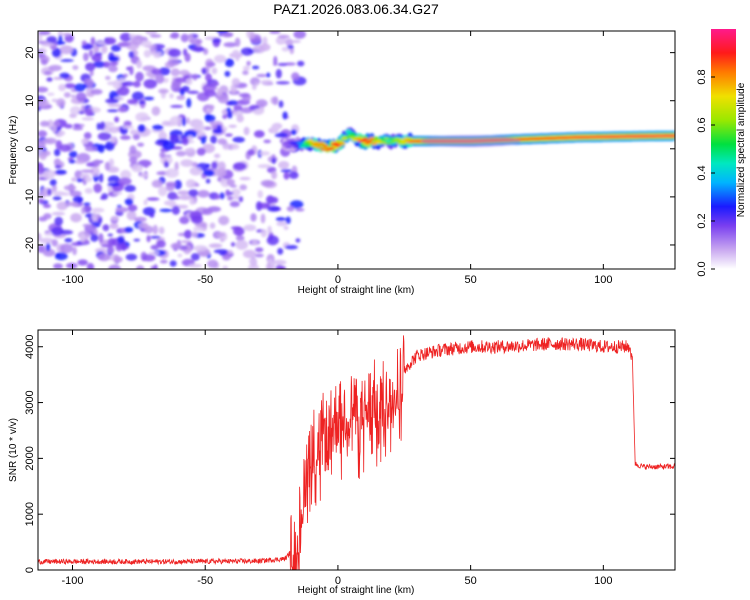  Describe the element at coordinates (741, 149) in the screenshot. I see `colorbar-label: Normalized spectral amplitude` at that location.